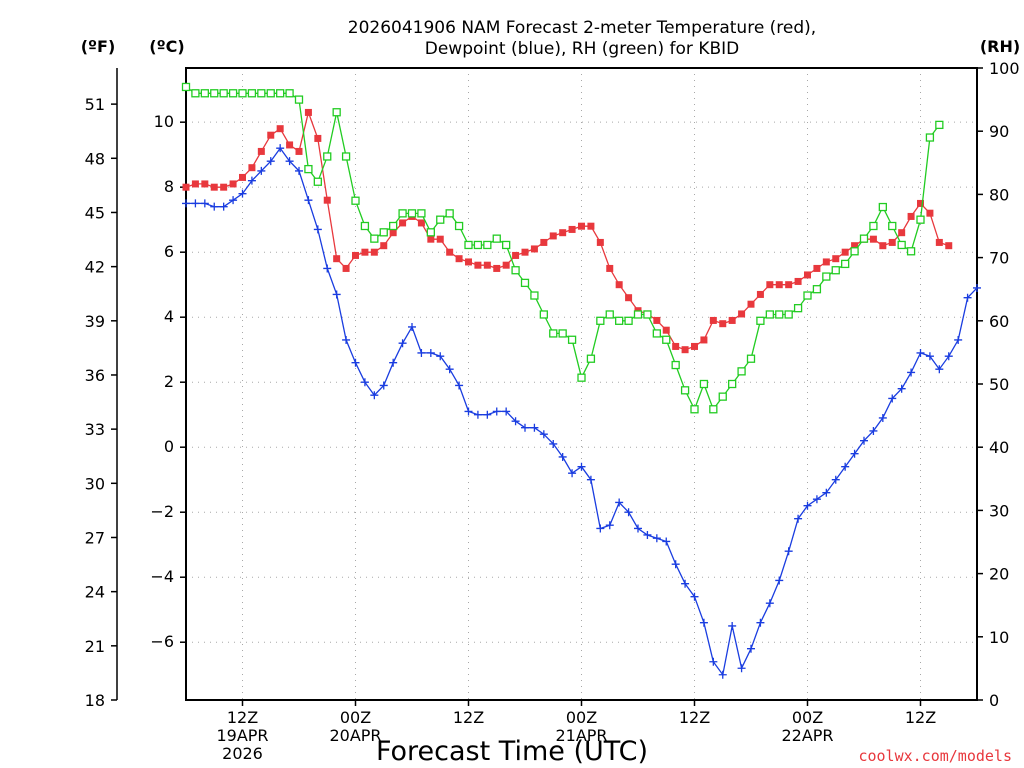 The height and width of the screenshot is (768, 1024). I want to click on rh-tick-label: 80, so click(999, 194).